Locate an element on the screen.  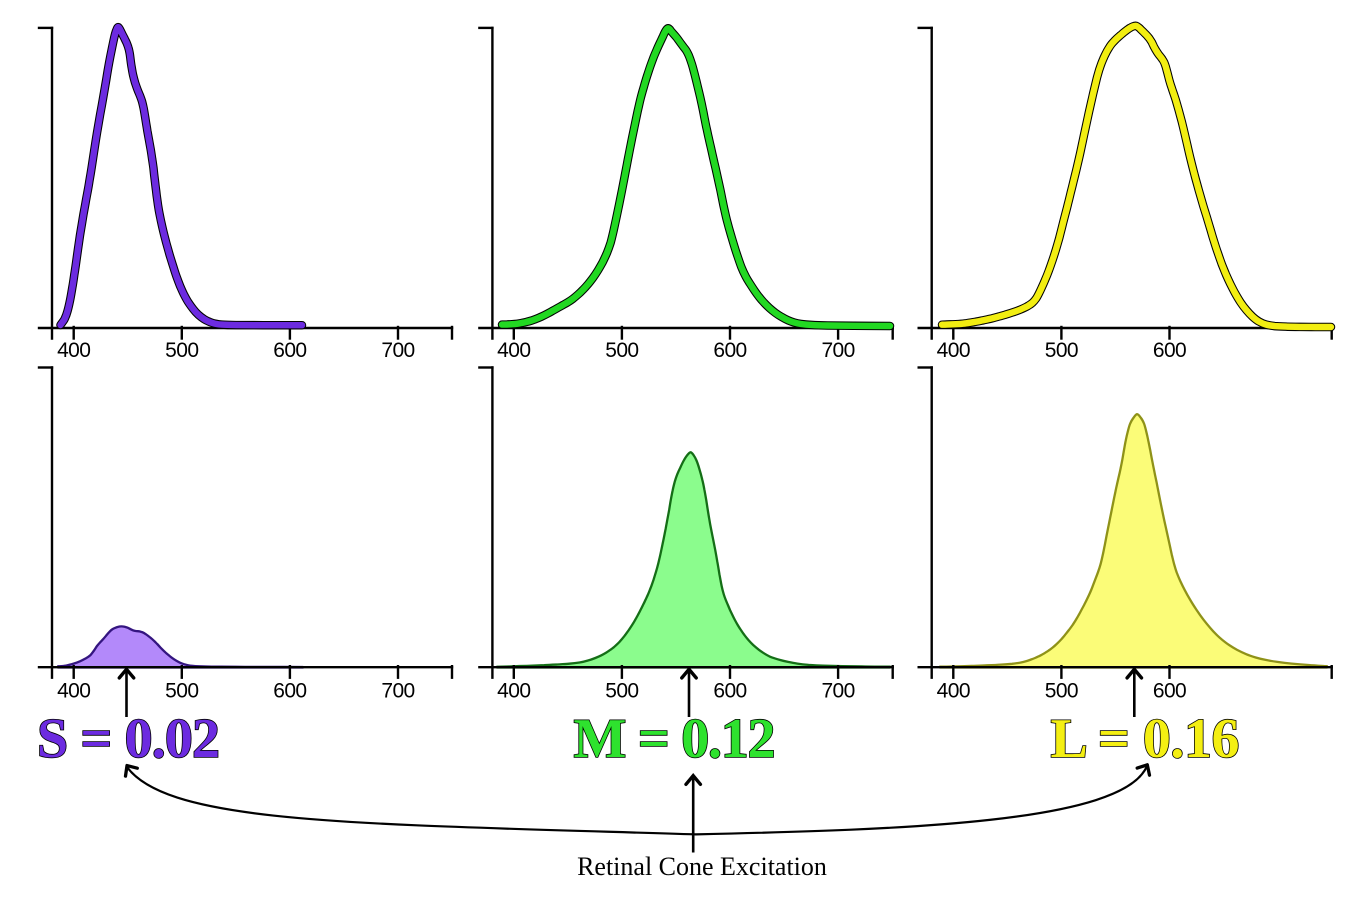
svg-text: M = 0.12 is located at coordinates (675, 739).